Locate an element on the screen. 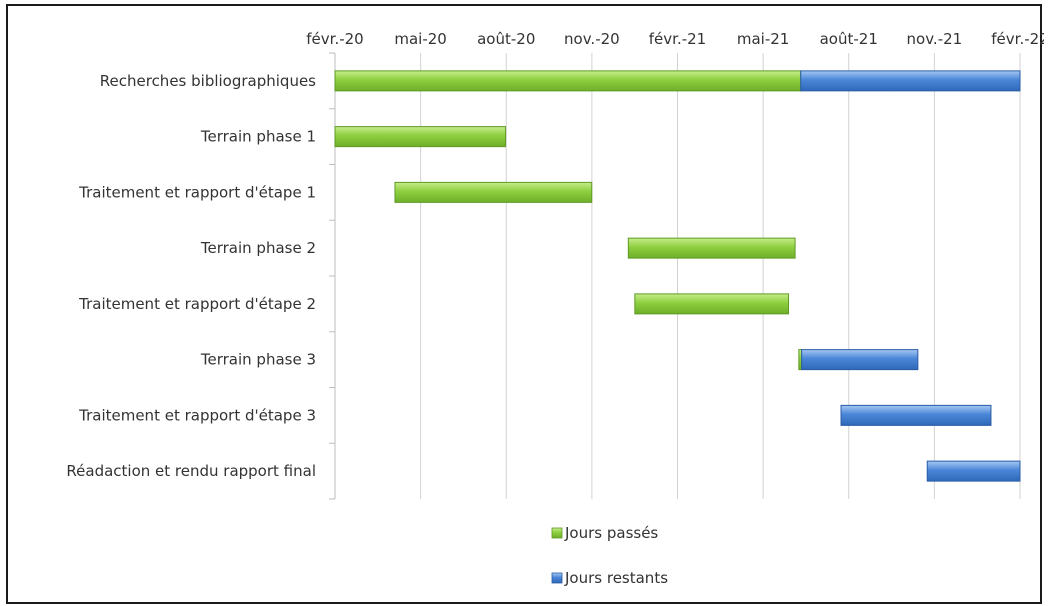  category-label: Recherches bibliographiques is located at coordinates (208, 81).